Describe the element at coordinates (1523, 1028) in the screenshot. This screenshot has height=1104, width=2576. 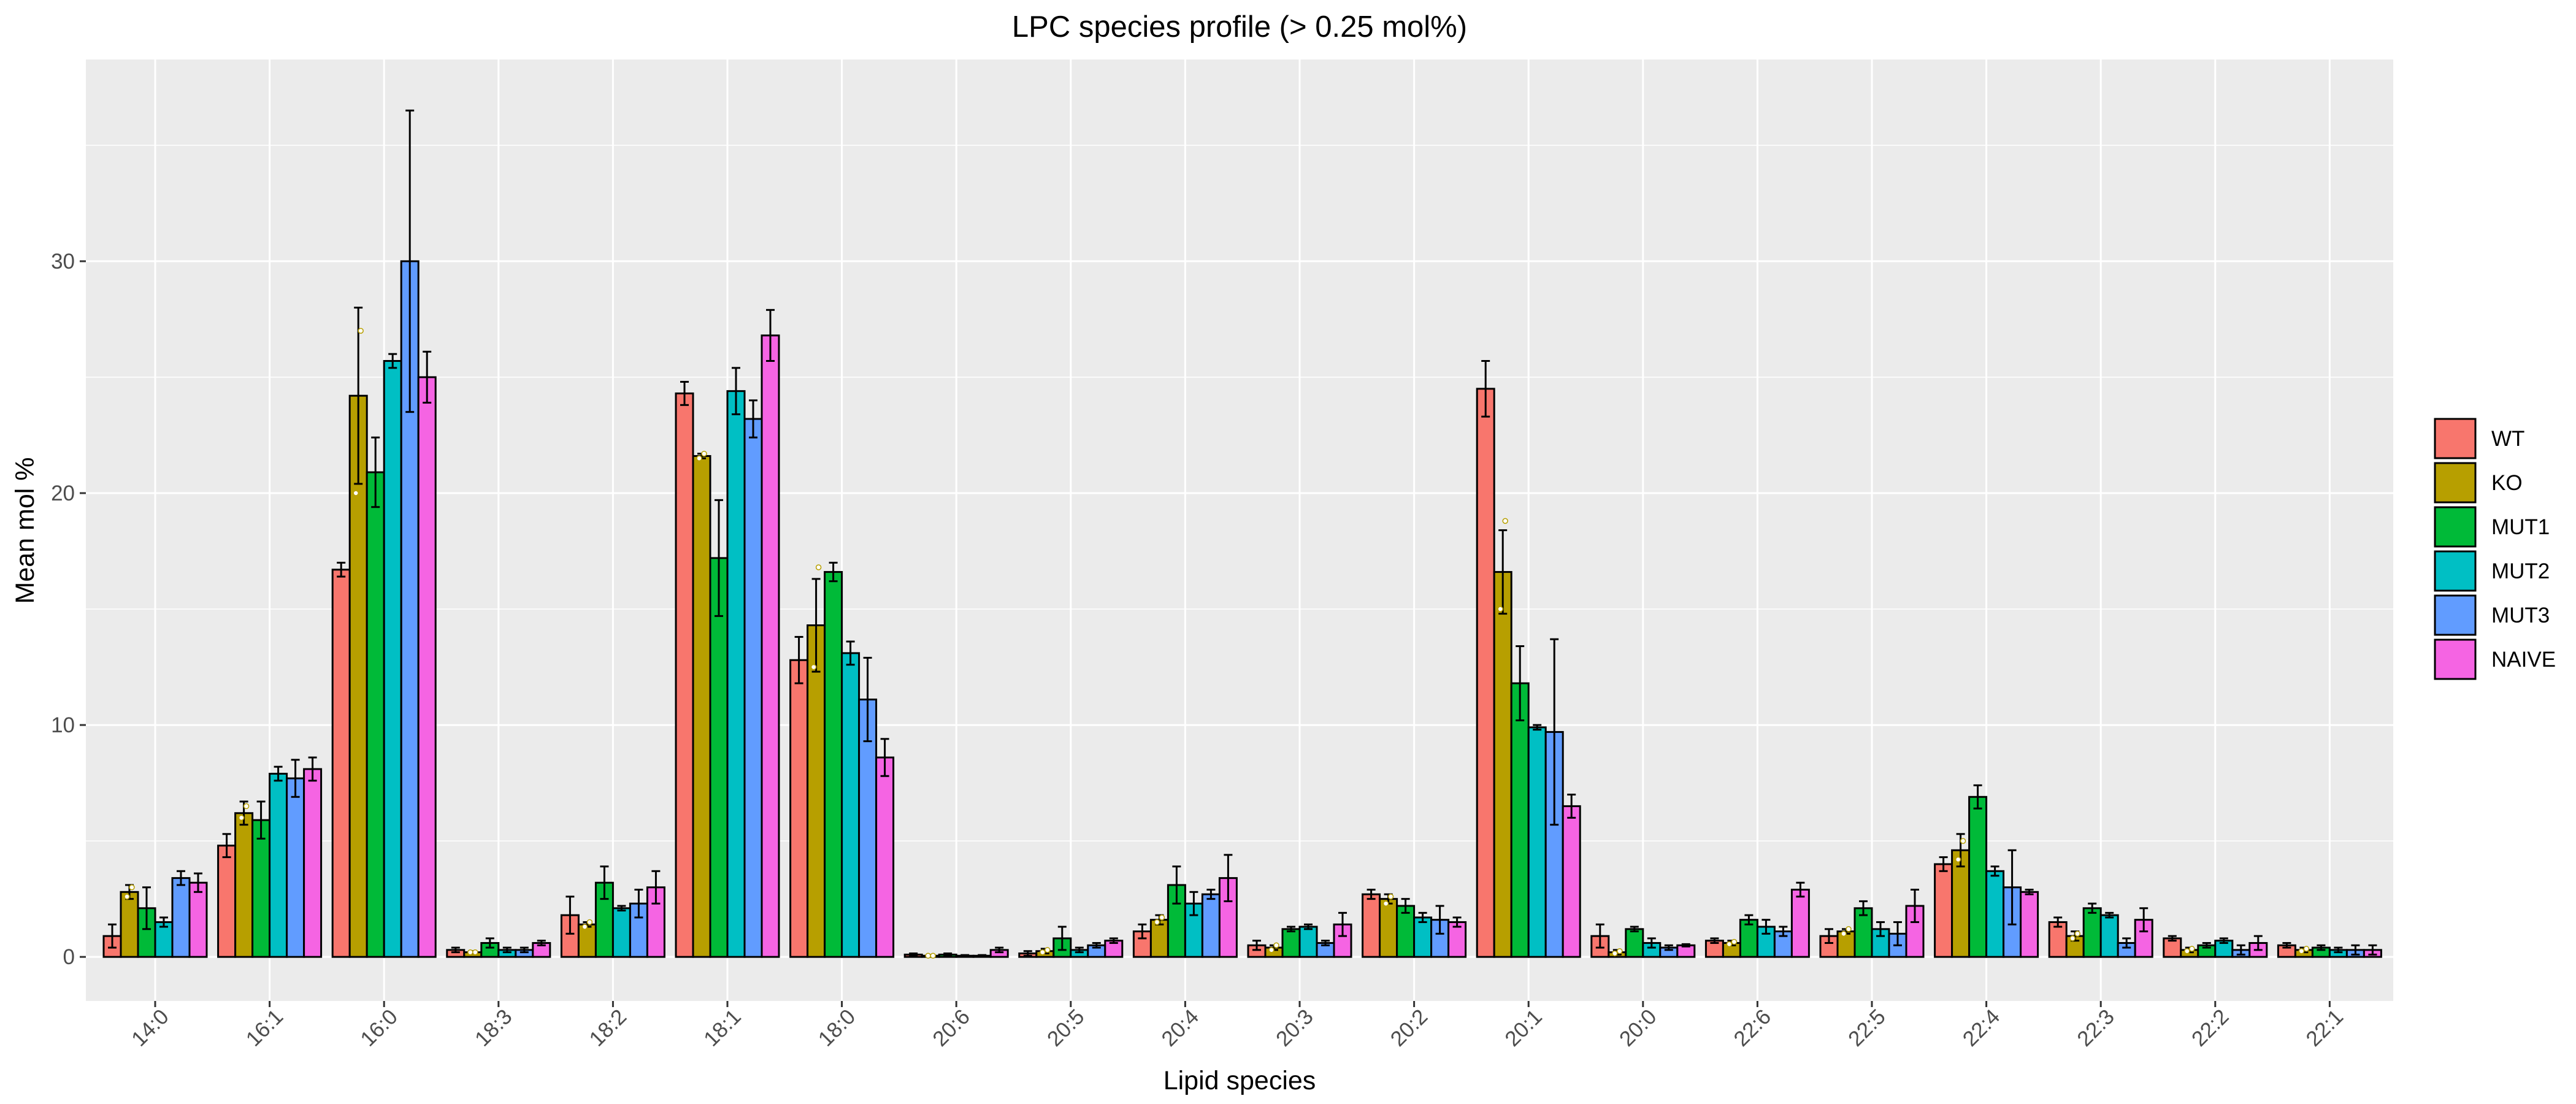
I see `x-tick-label: 20:1` at that location.